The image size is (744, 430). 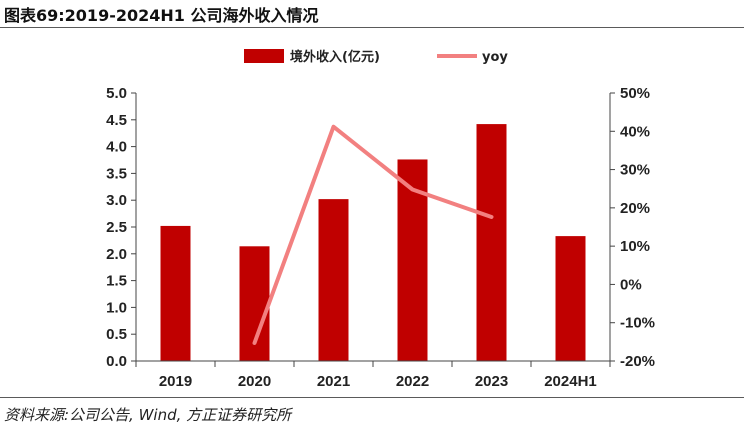 What do you see at coordinates (161, 15) in the screenshot?
I see `page-title: 图表69:2019-2024H1 公司海外收入情况` at bounding box center [161, 15].